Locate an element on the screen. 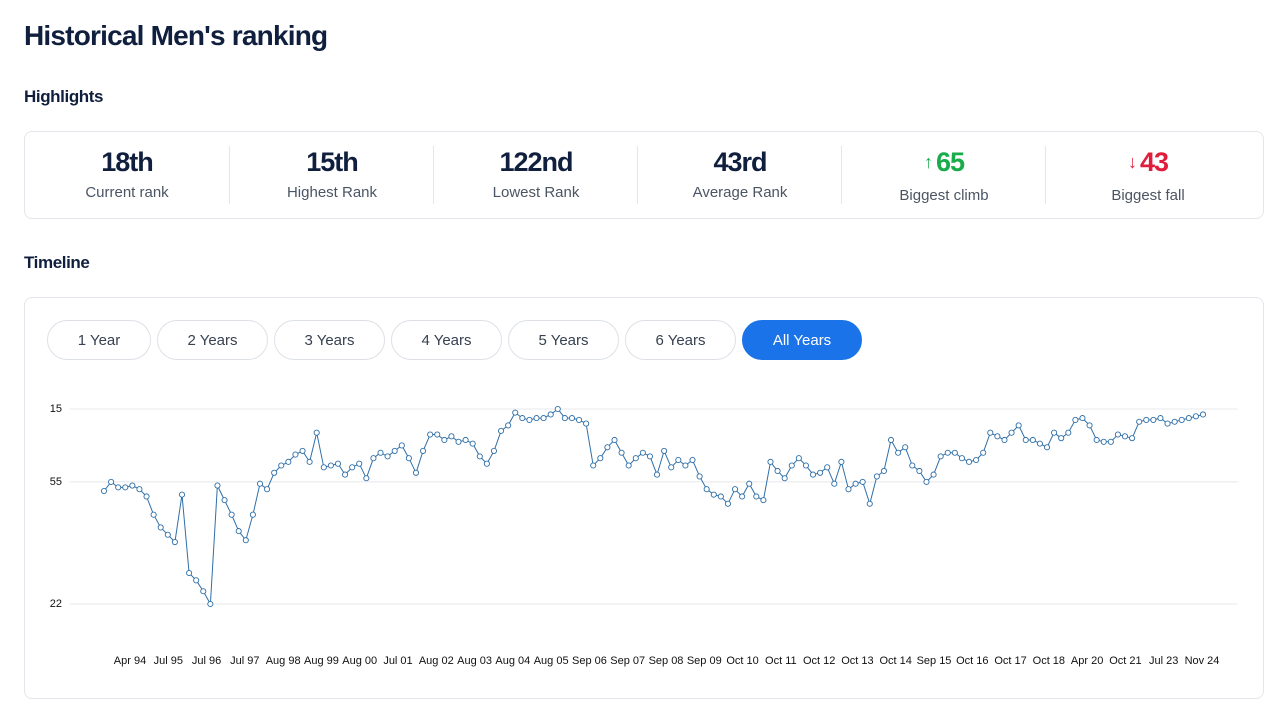 The width and height of the screenshot is (1280, 718). highlight-value-text: 18th is located at coordinates (127, 162).